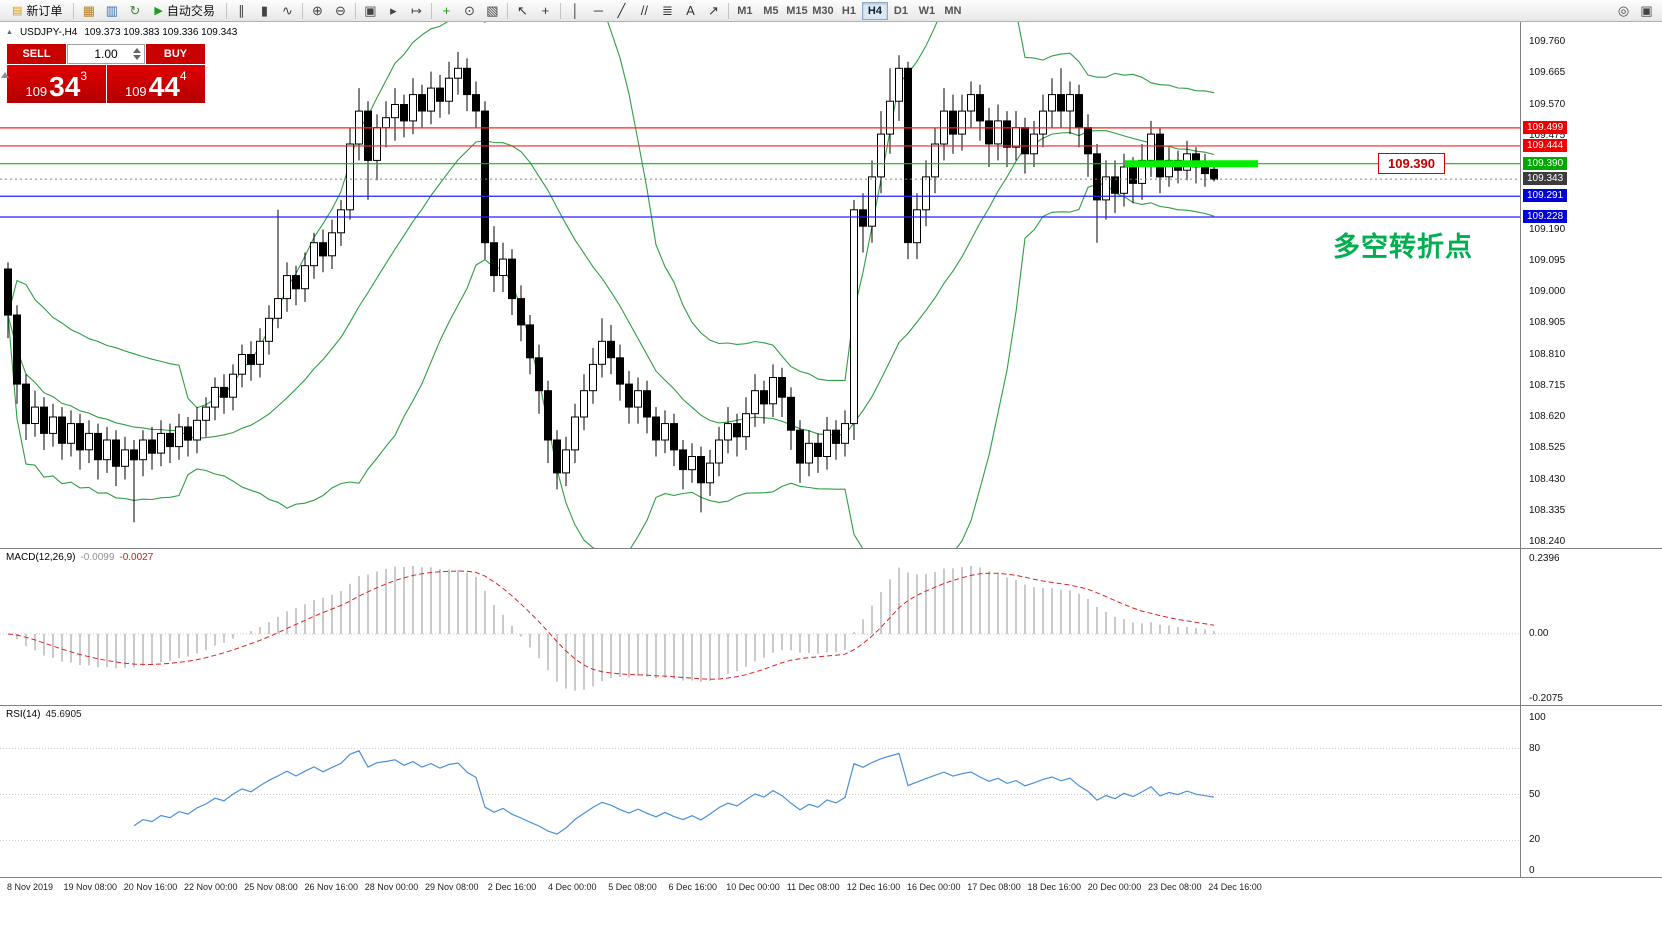  What do you see at coordinates (1623, 10) in the screenshot?
I see `search-icon: ◎` at bounding box center [1623, 10].